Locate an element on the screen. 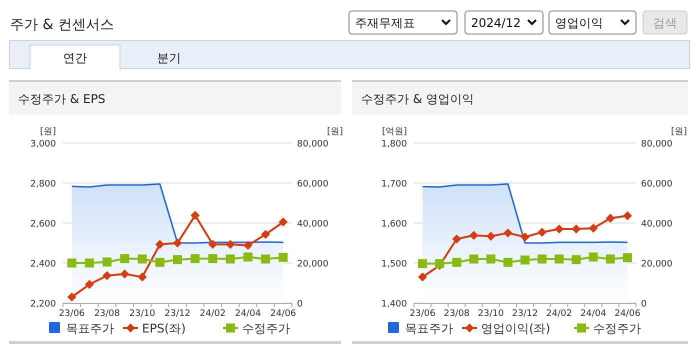  y-tick-label: 2,800 is located at coordinates (43, 185).